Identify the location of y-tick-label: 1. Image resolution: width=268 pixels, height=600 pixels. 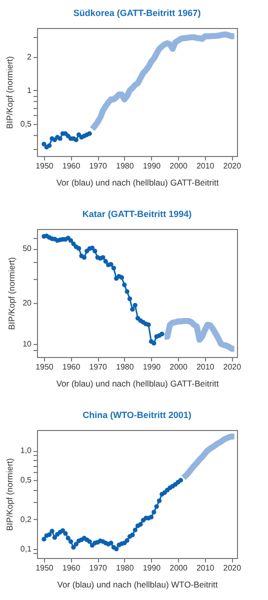
(29, 90).